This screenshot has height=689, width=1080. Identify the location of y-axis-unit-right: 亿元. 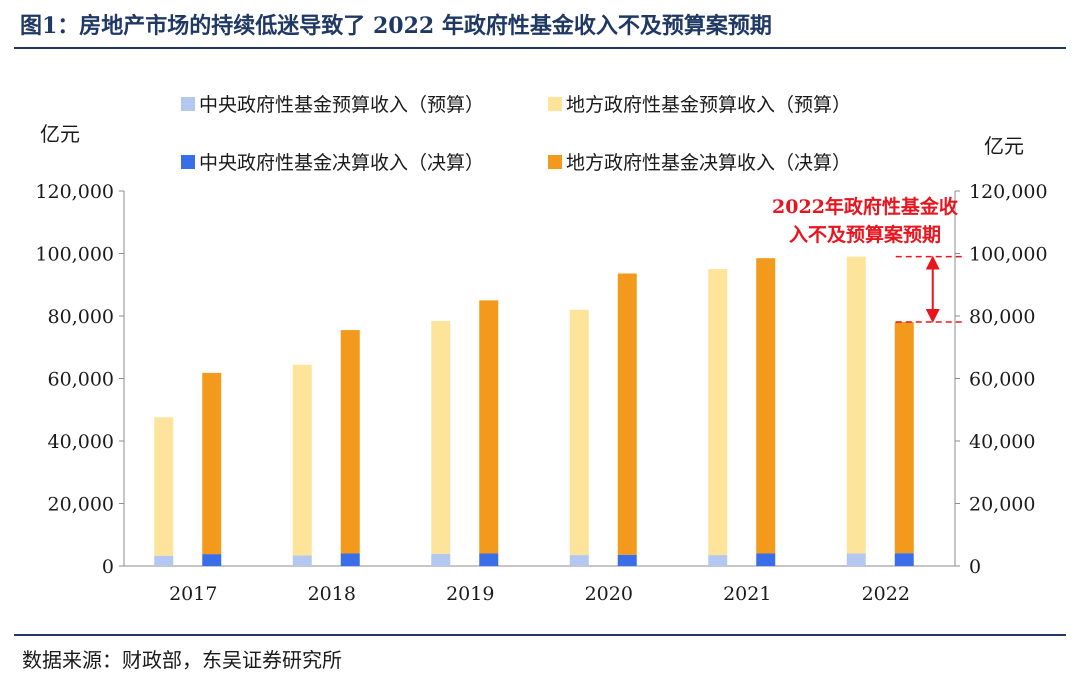
(1004, 146).